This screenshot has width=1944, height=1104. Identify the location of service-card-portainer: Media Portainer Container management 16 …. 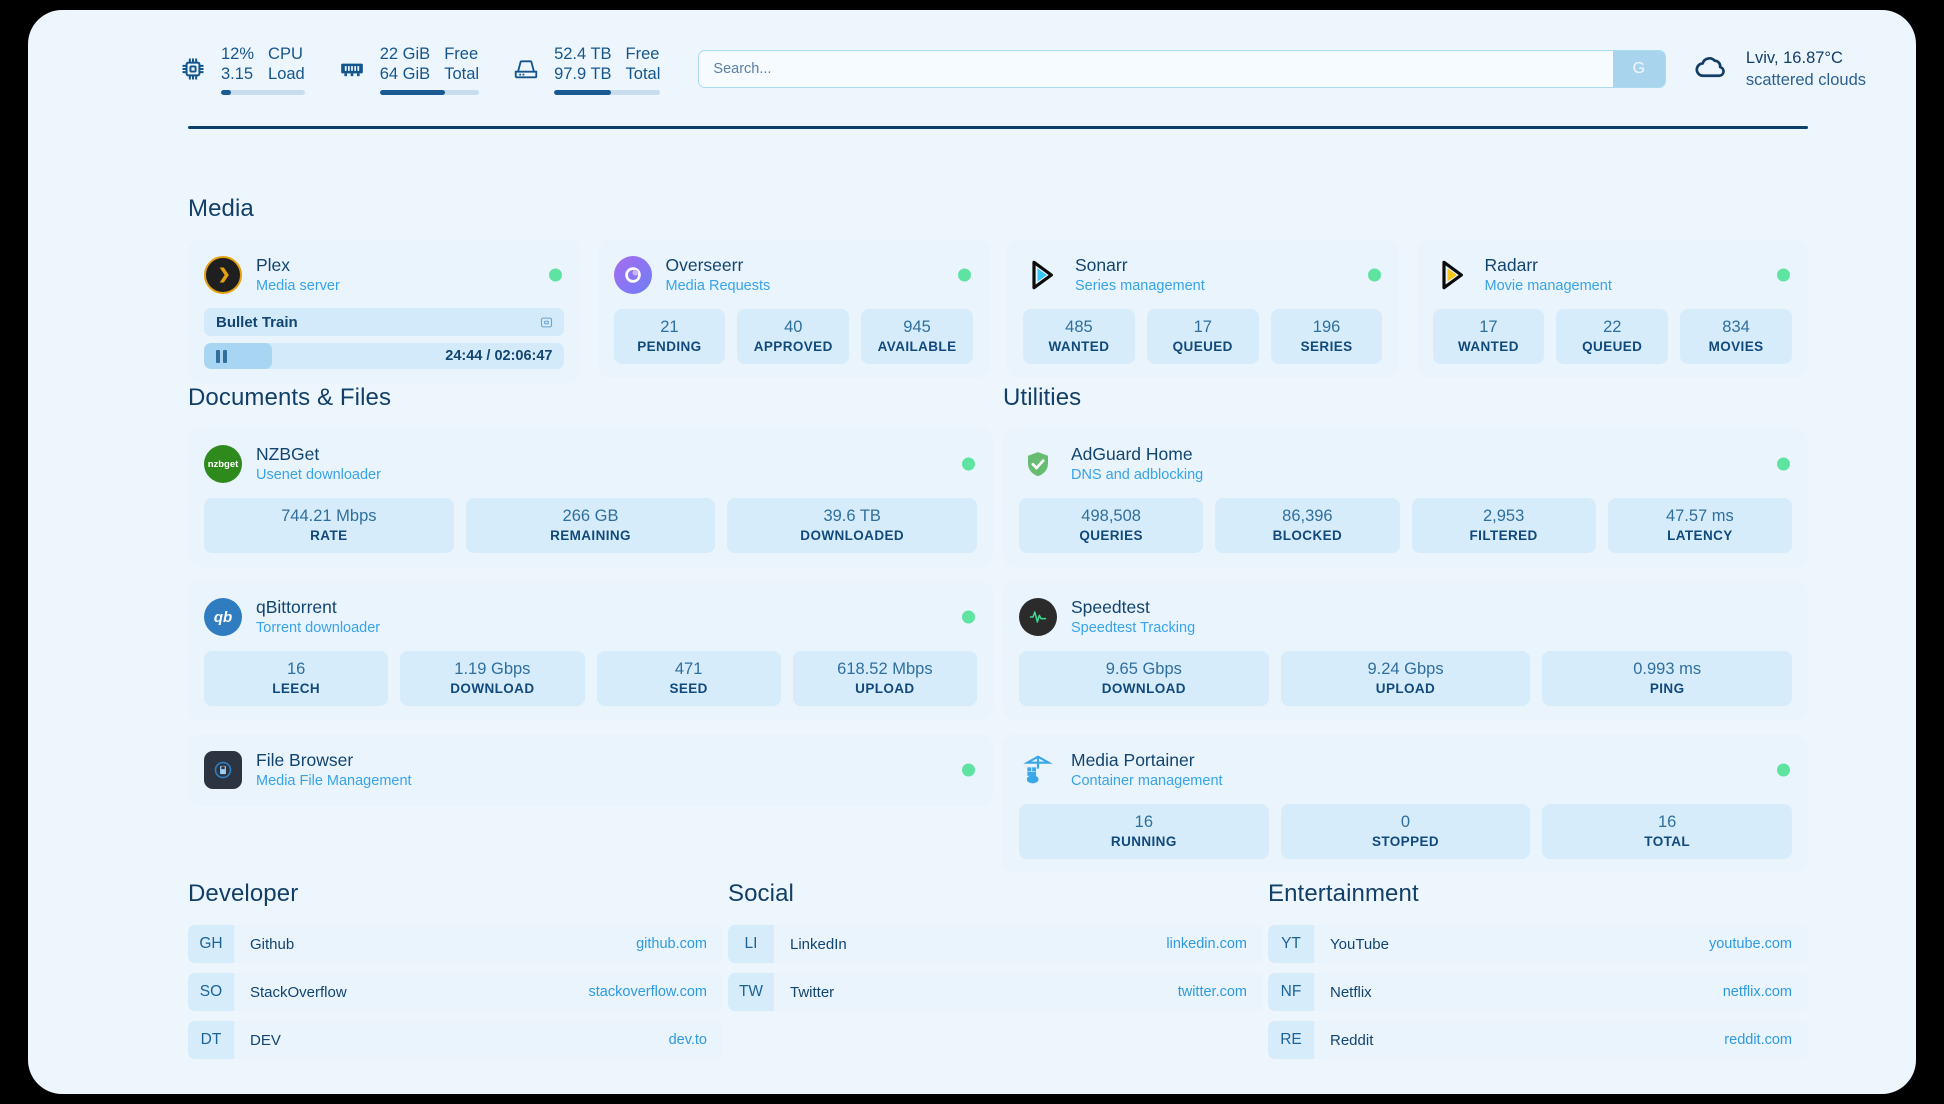
(1405, 803).